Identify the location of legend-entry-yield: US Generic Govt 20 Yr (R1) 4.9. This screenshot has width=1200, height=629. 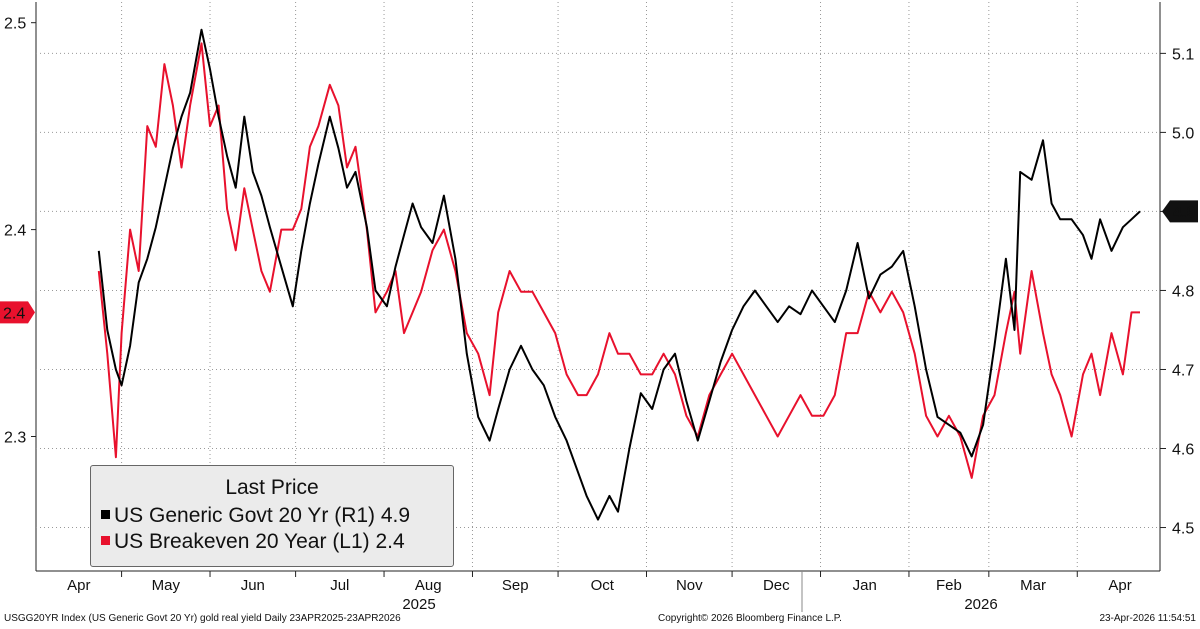
(255, 516).